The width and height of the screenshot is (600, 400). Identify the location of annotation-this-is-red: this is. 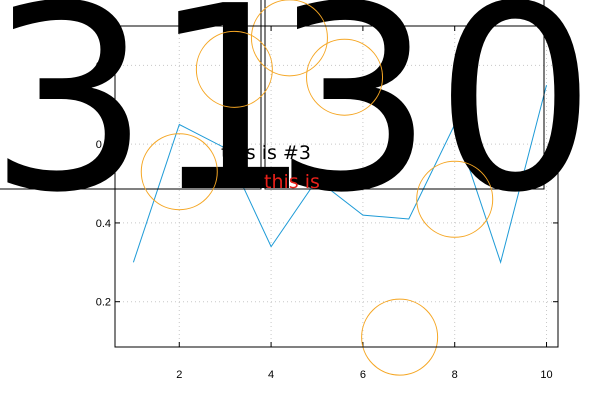
(292, 182).